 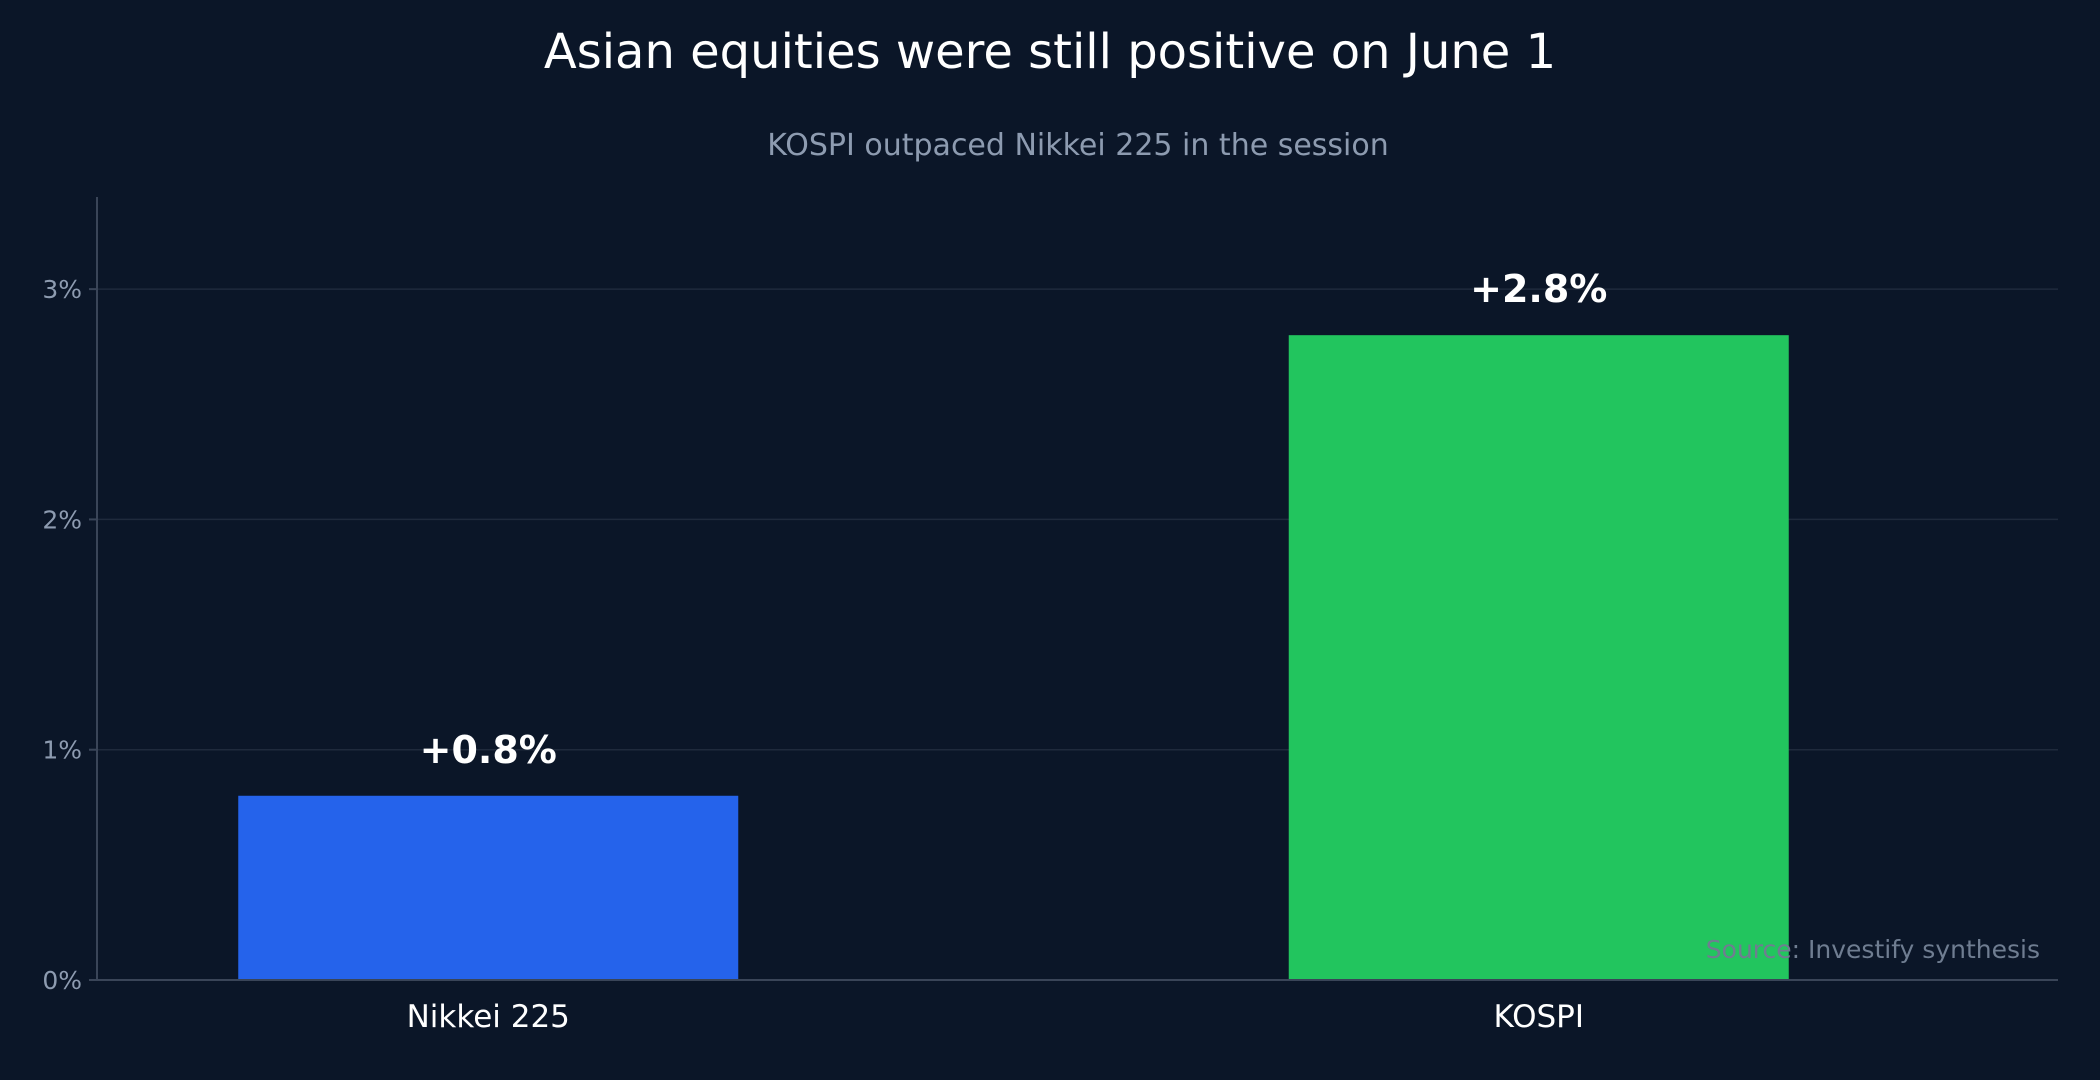 What do you see at coordinates (62, 519) in the screenshot?
I see `y-tick-label: 2%` at bounding box center [62, 519].